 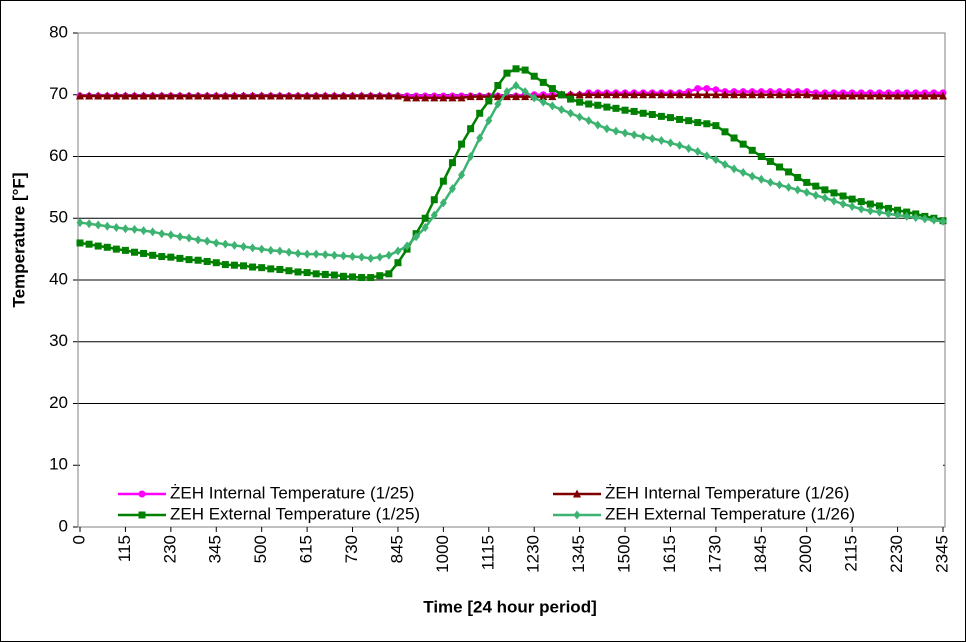 I want to click on x-tick-label: 1115, so click(x=487, y=552).